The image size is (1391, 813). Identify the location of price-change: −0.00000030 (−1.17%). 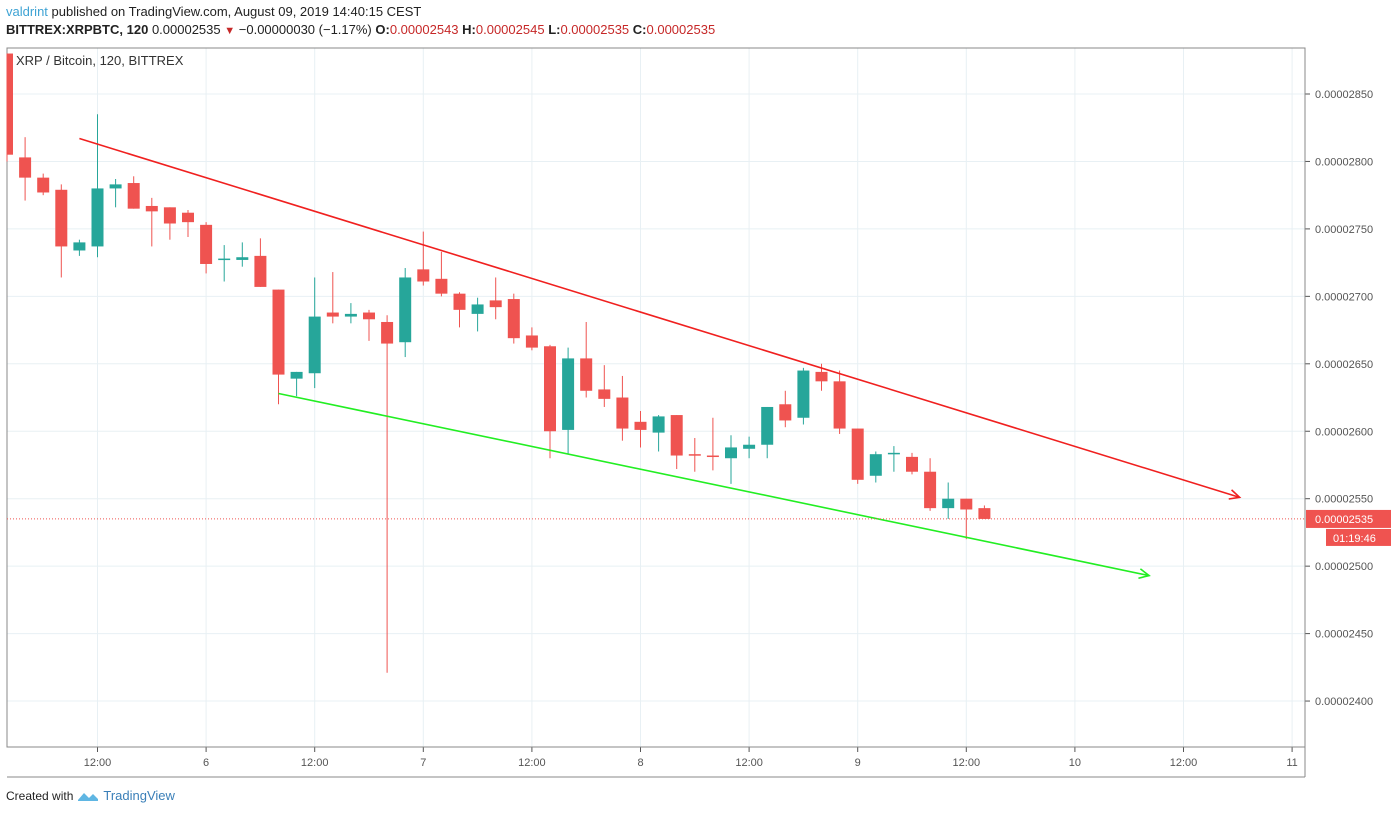
(305, 29).